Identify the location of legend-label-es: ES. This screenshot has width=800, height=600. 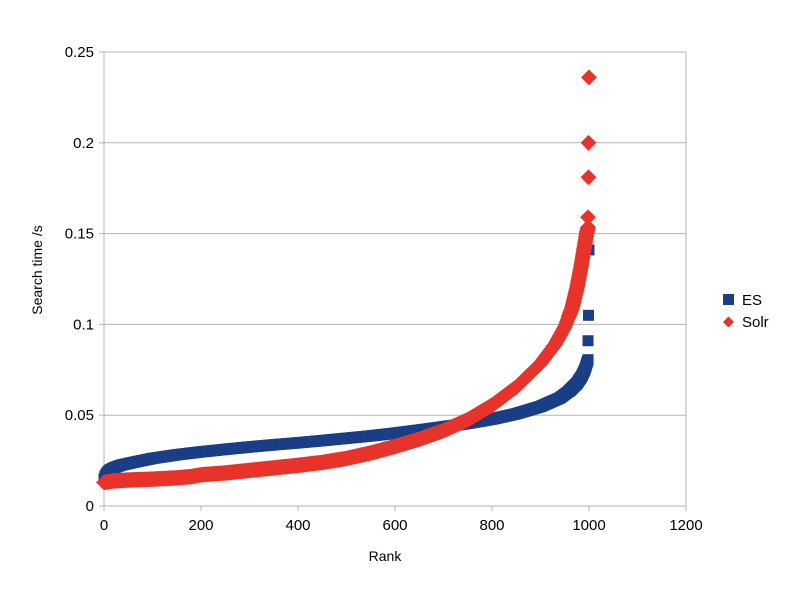
(752, 300).